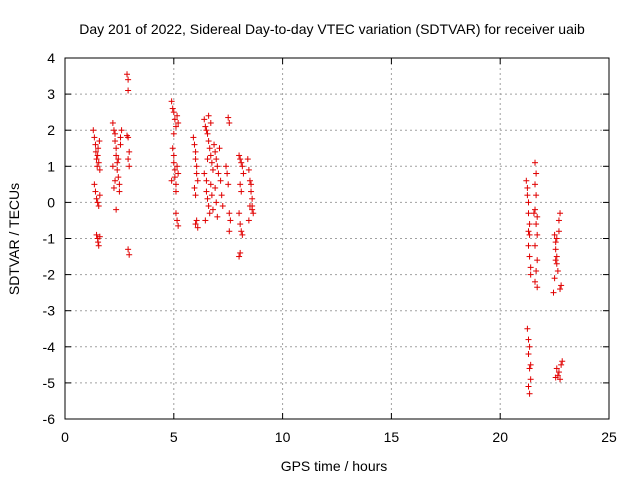 This screenshot has width=640, height=480. I want to click on y-tick-label: -3, so click(49, 311).